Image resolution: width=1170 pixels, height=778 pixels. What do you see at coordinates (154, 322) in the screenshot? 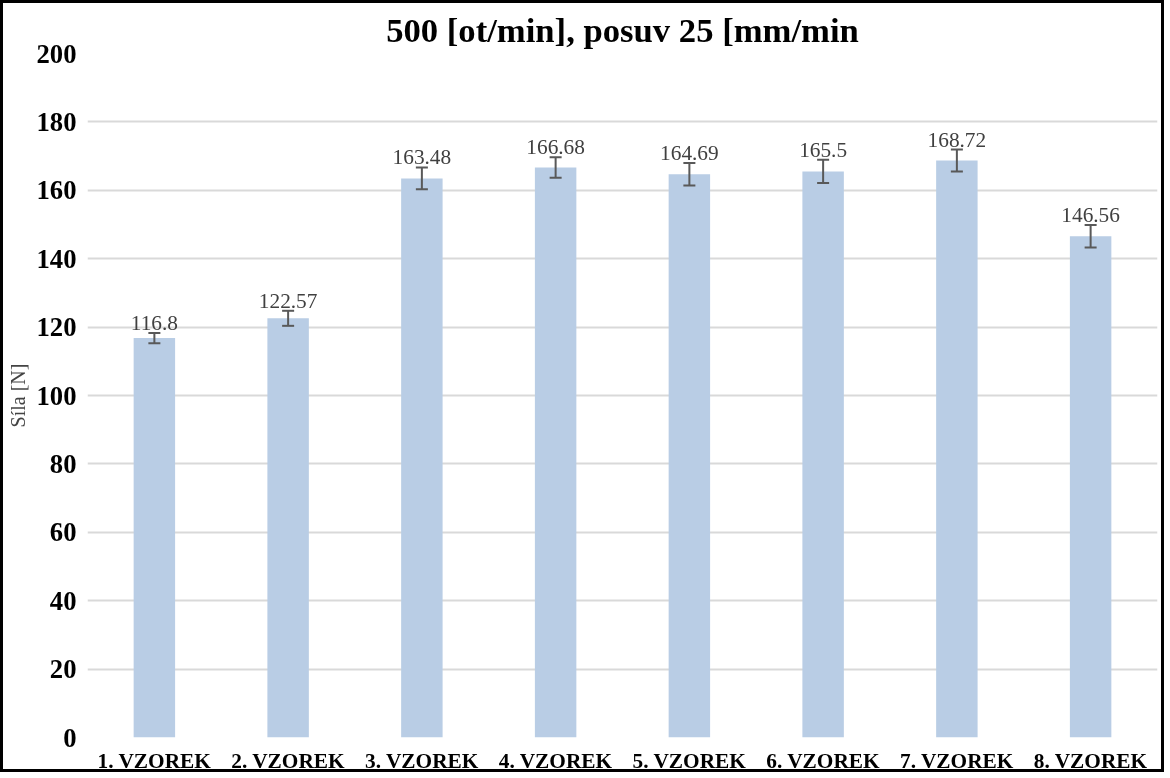
I see `data-label: 116.8` at bounding box center [154, 322].